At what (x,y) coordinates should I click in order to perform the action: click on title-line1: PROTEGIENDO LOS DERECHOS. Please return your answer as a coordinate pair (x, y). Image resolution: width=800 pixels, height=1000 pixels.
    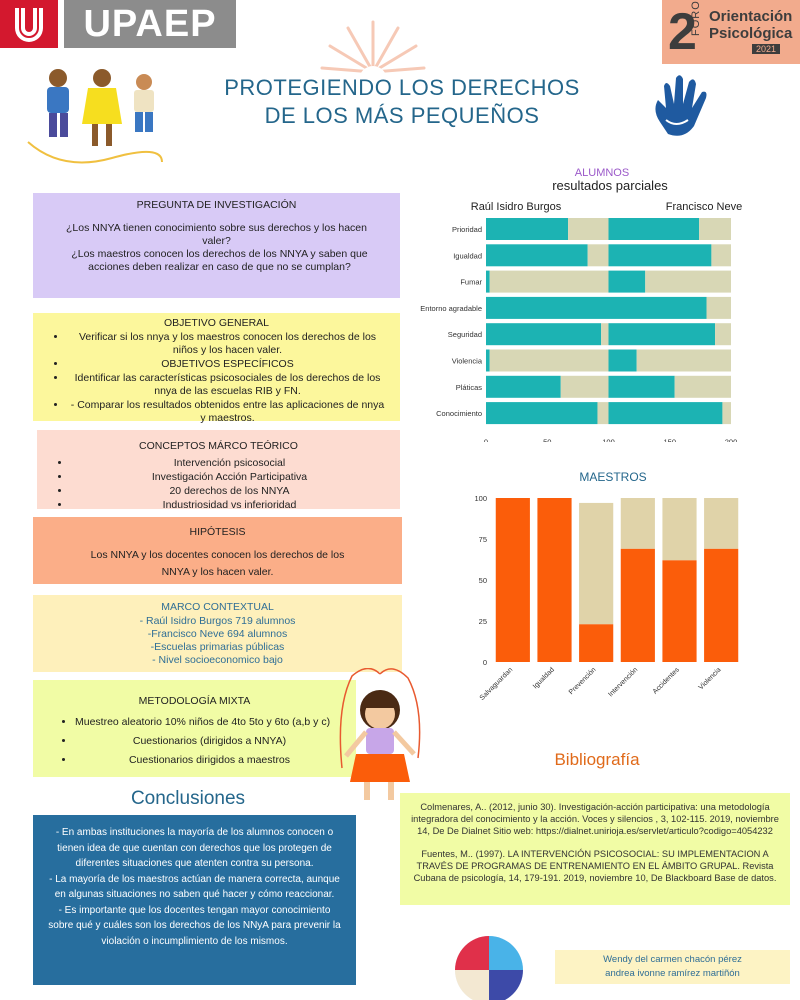
    Looking at the image, I should click on (402, 87).